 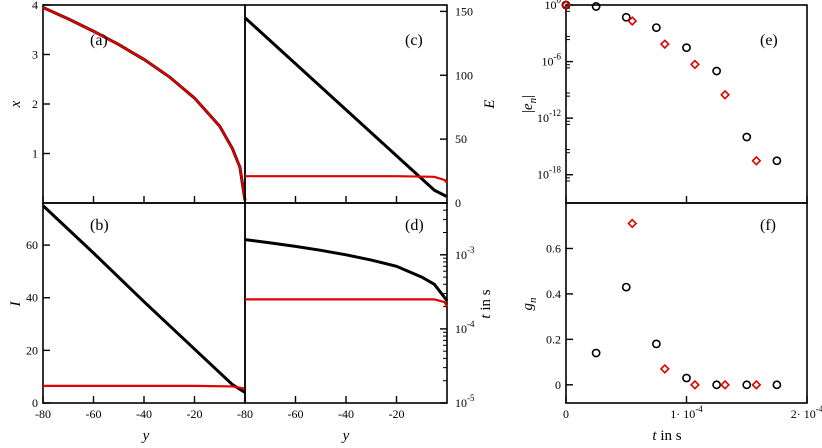 What do you see at coordinates (486, 303) in the screenshot?
I see `y-axis-label: t in s` at bounding box center [486, 303].